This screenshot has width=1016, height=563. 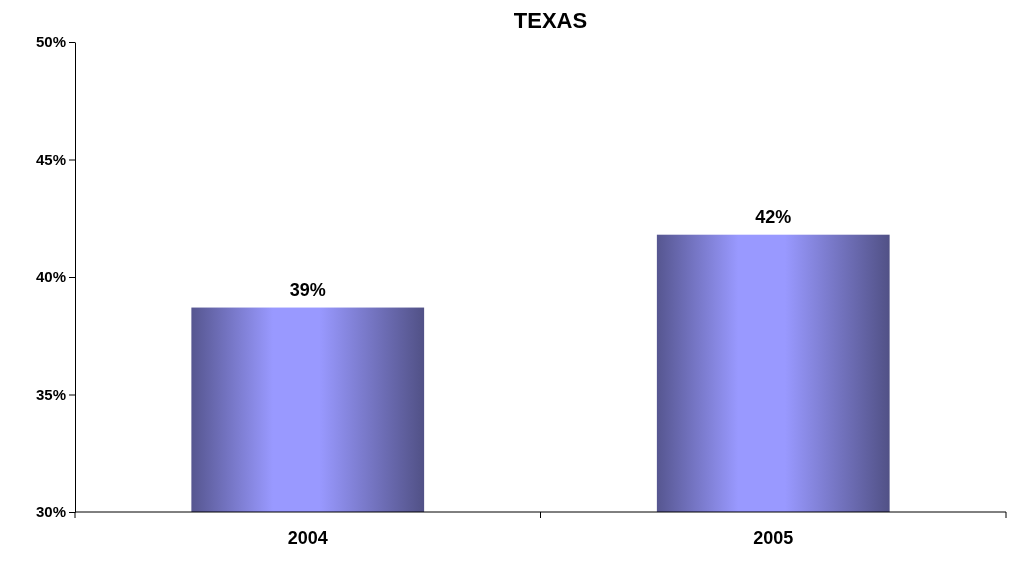 I want to click on y-tick-label: 50%, so click(x=50, y=42).